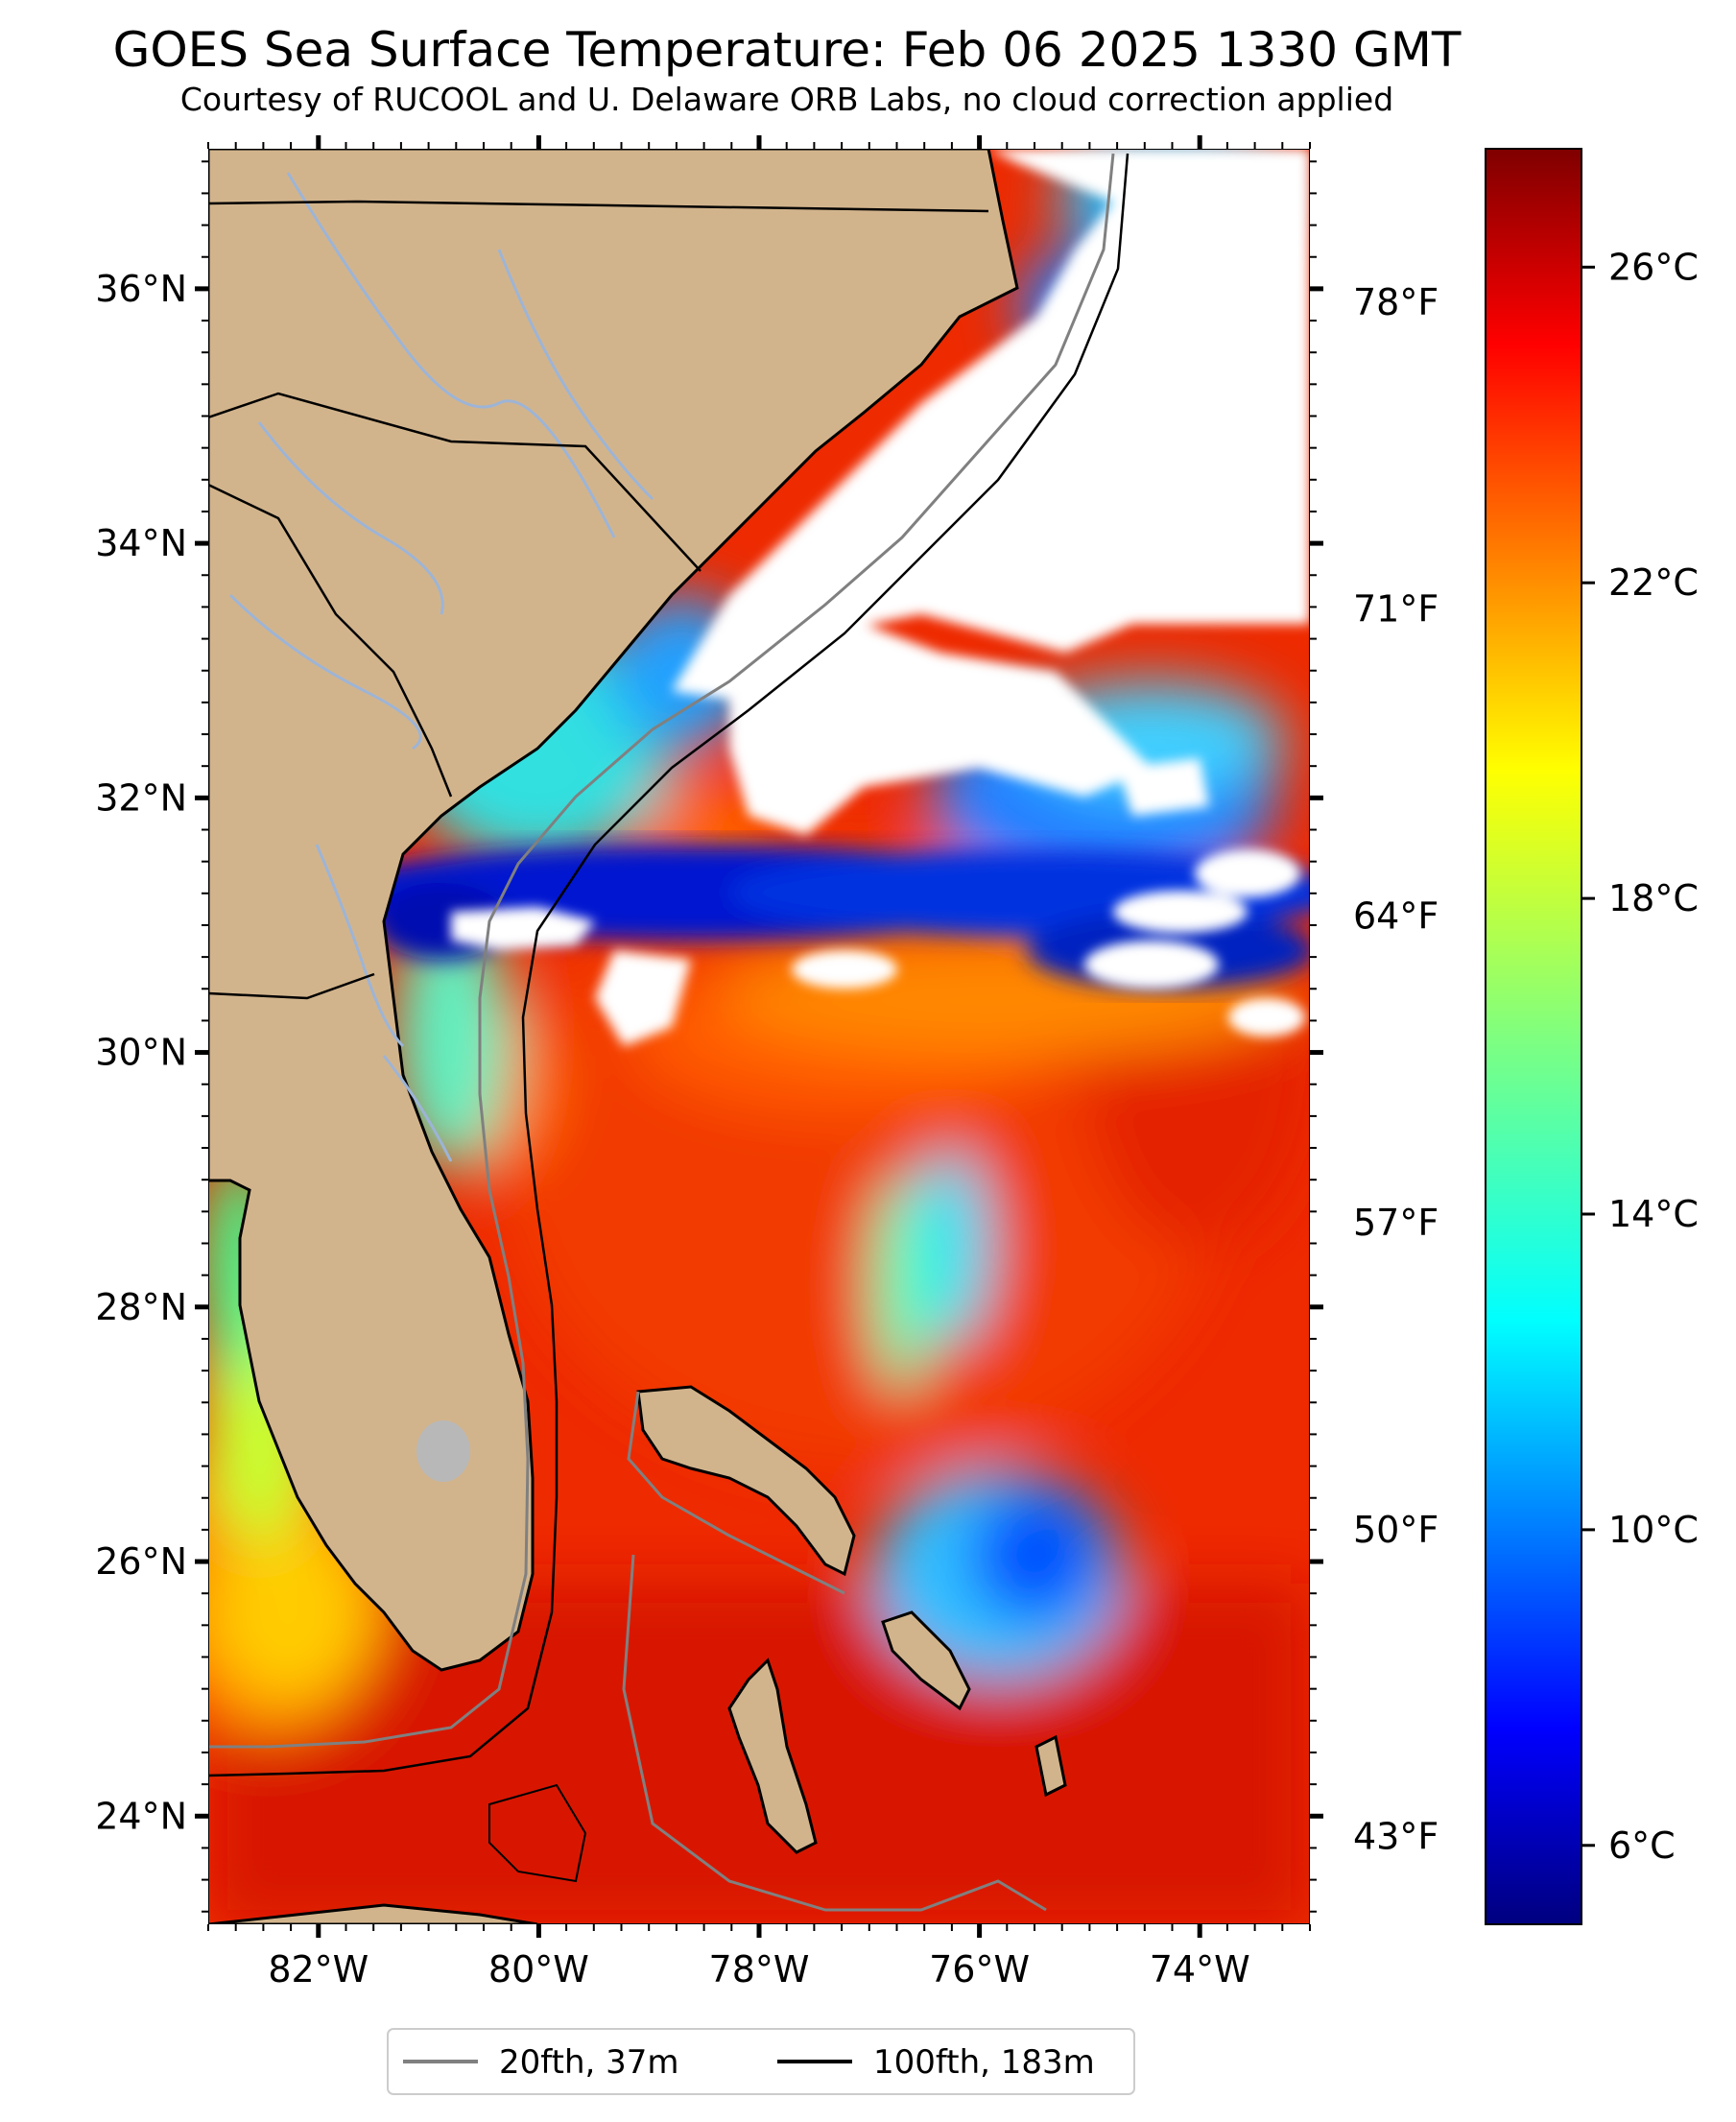 Image resolution: width=1736 pixels, height=2122 pixels. I want to click on colorbar-tick-label: 22°C, so click(1653, 582).